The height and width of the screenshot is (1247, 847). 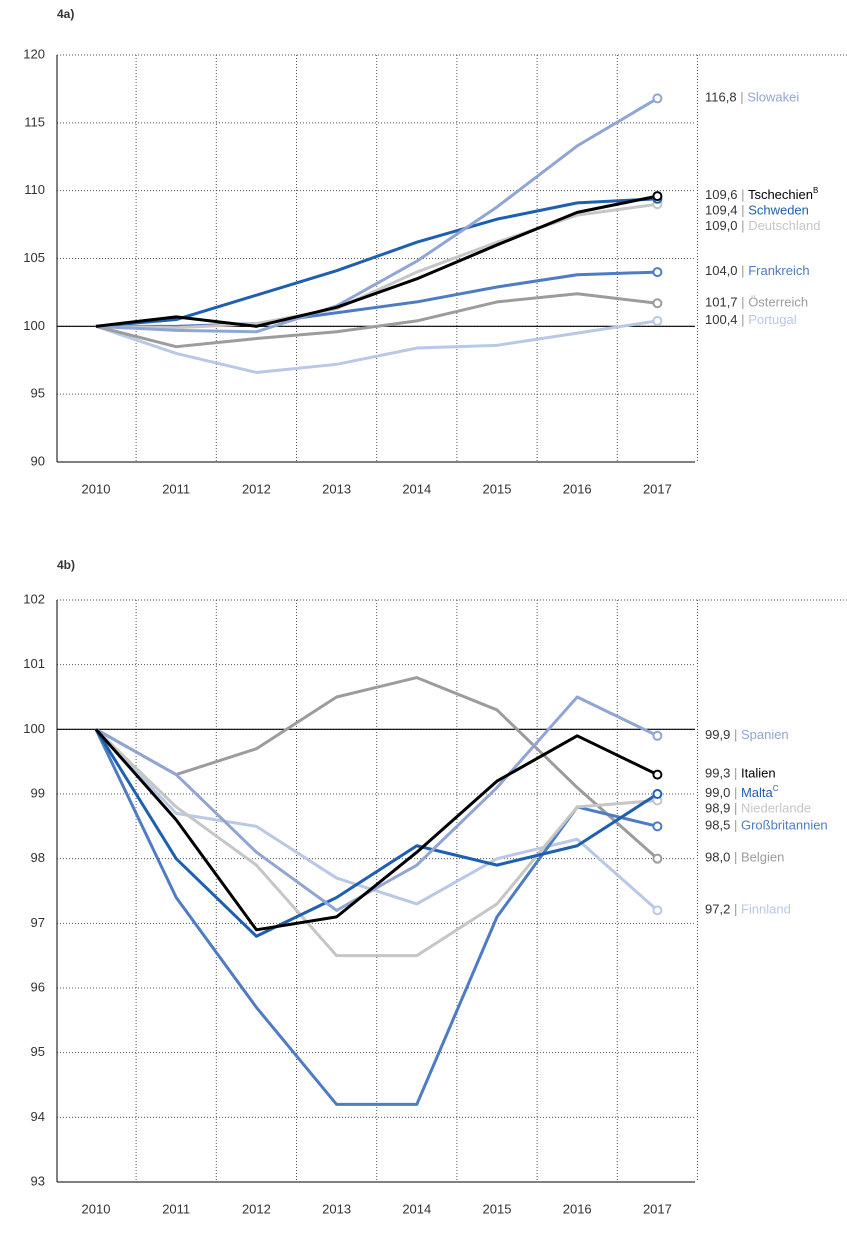 I want to click on legend-name: Österreich, so click(x=778, y=302).